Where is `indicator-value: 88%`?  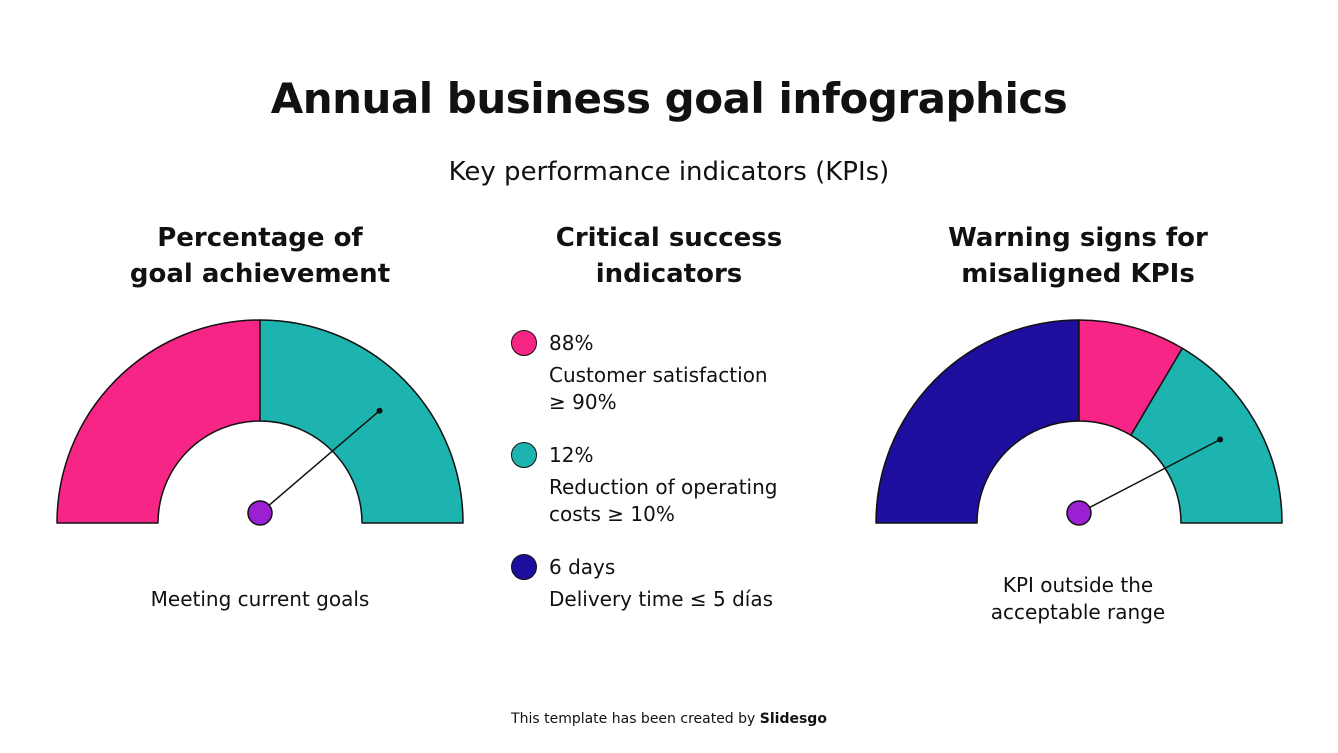
indicator-value: 88% is located at coordinates (571, 343).